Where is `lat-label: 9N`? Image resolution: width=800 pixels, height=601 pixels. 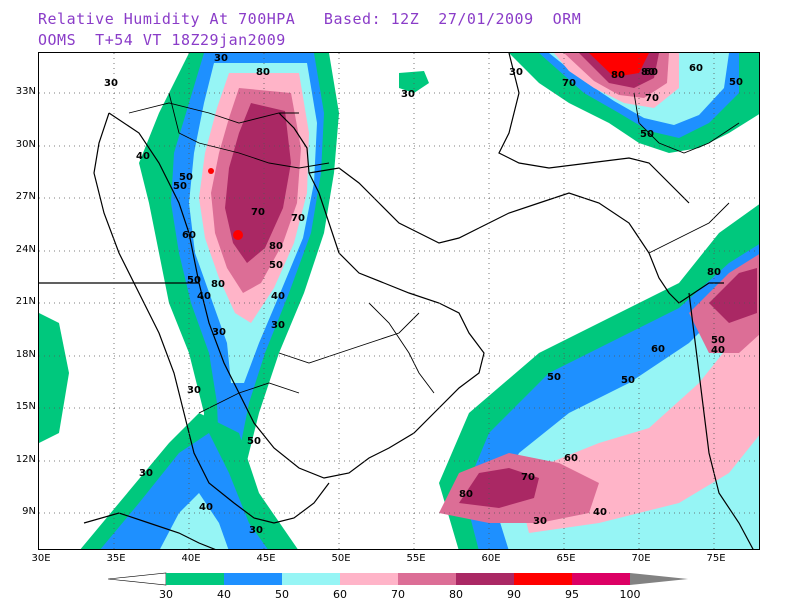
lat-label: 9N is located at coordinates (29, 511).